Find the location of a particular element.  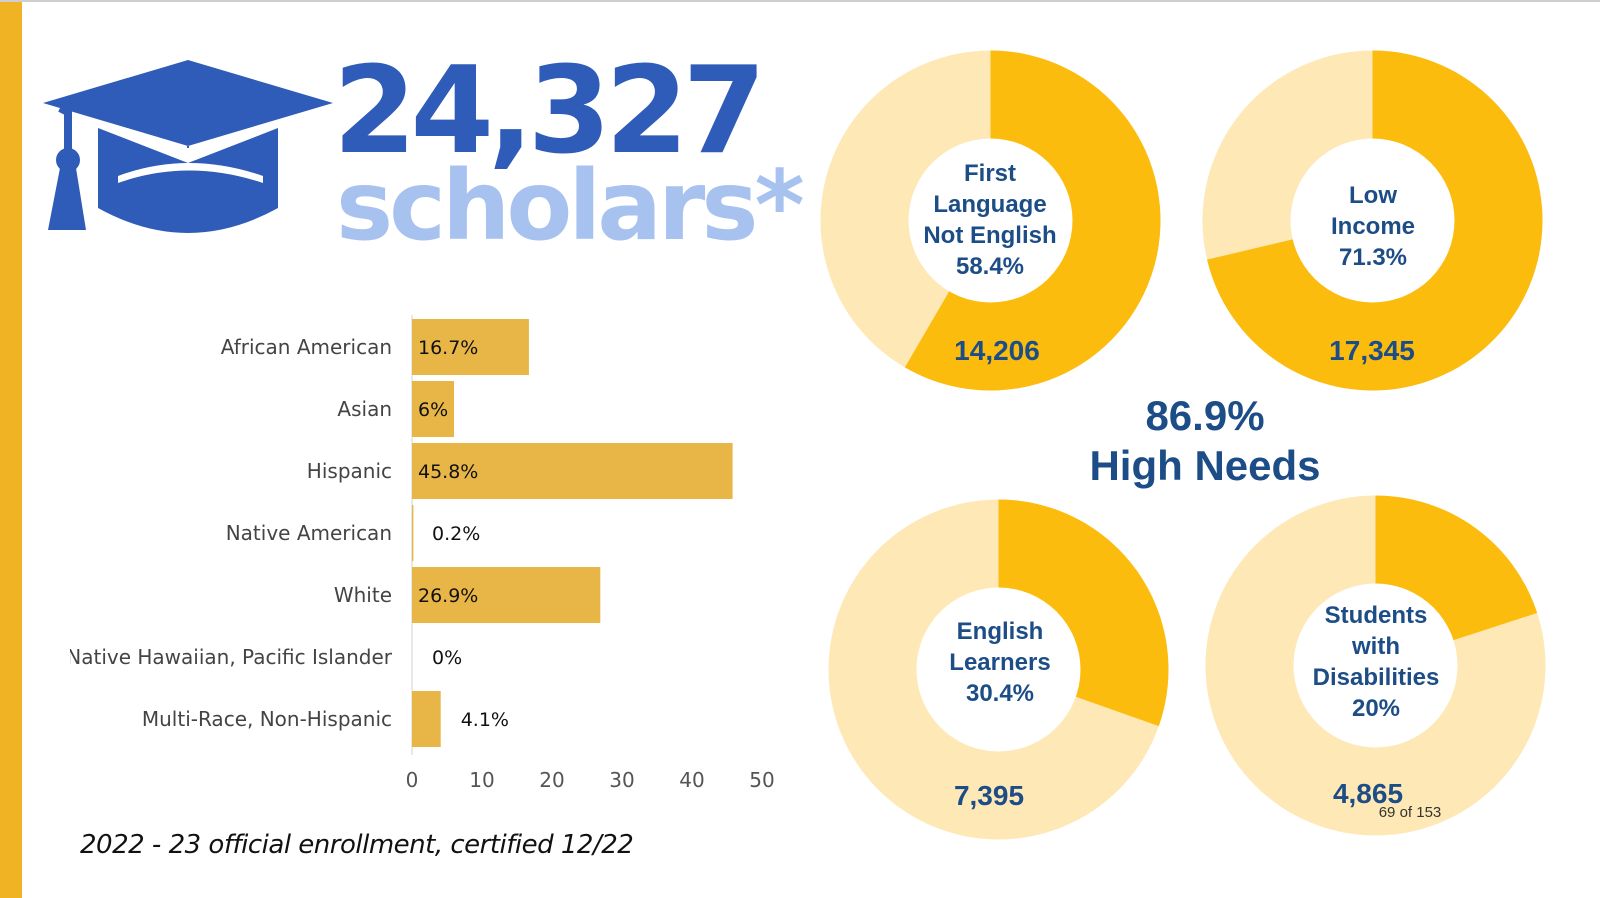

tick-label: 50 is located at coordinates (761, 780).